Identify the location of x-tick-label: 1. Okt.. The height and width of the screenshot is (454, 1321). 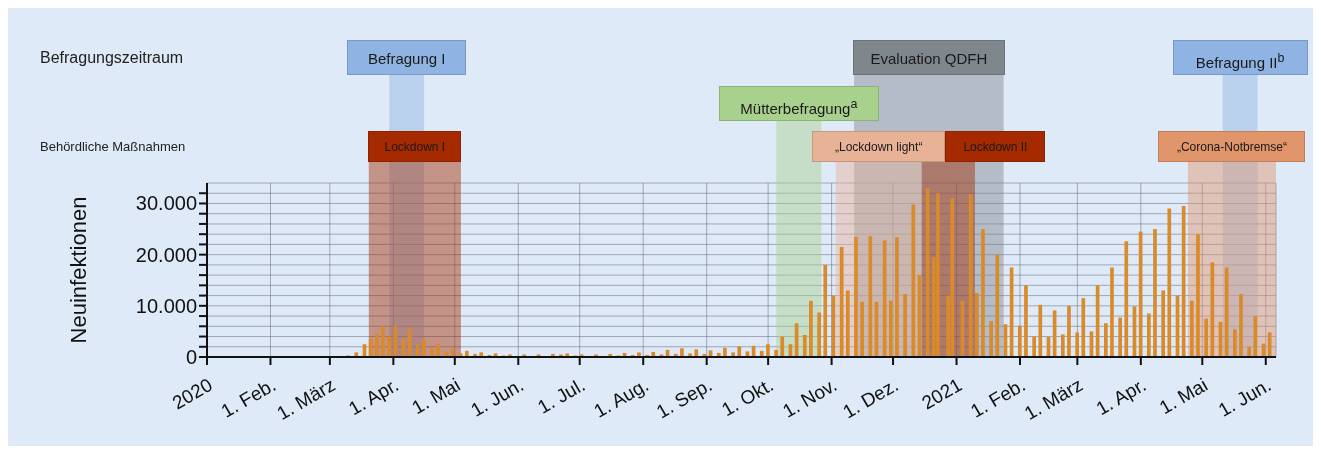
(747, 397).